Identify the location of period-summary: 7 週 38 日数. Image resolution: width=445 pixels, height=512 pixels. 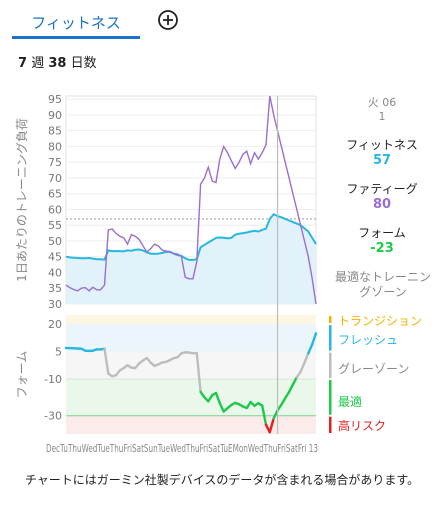
(57, 61).